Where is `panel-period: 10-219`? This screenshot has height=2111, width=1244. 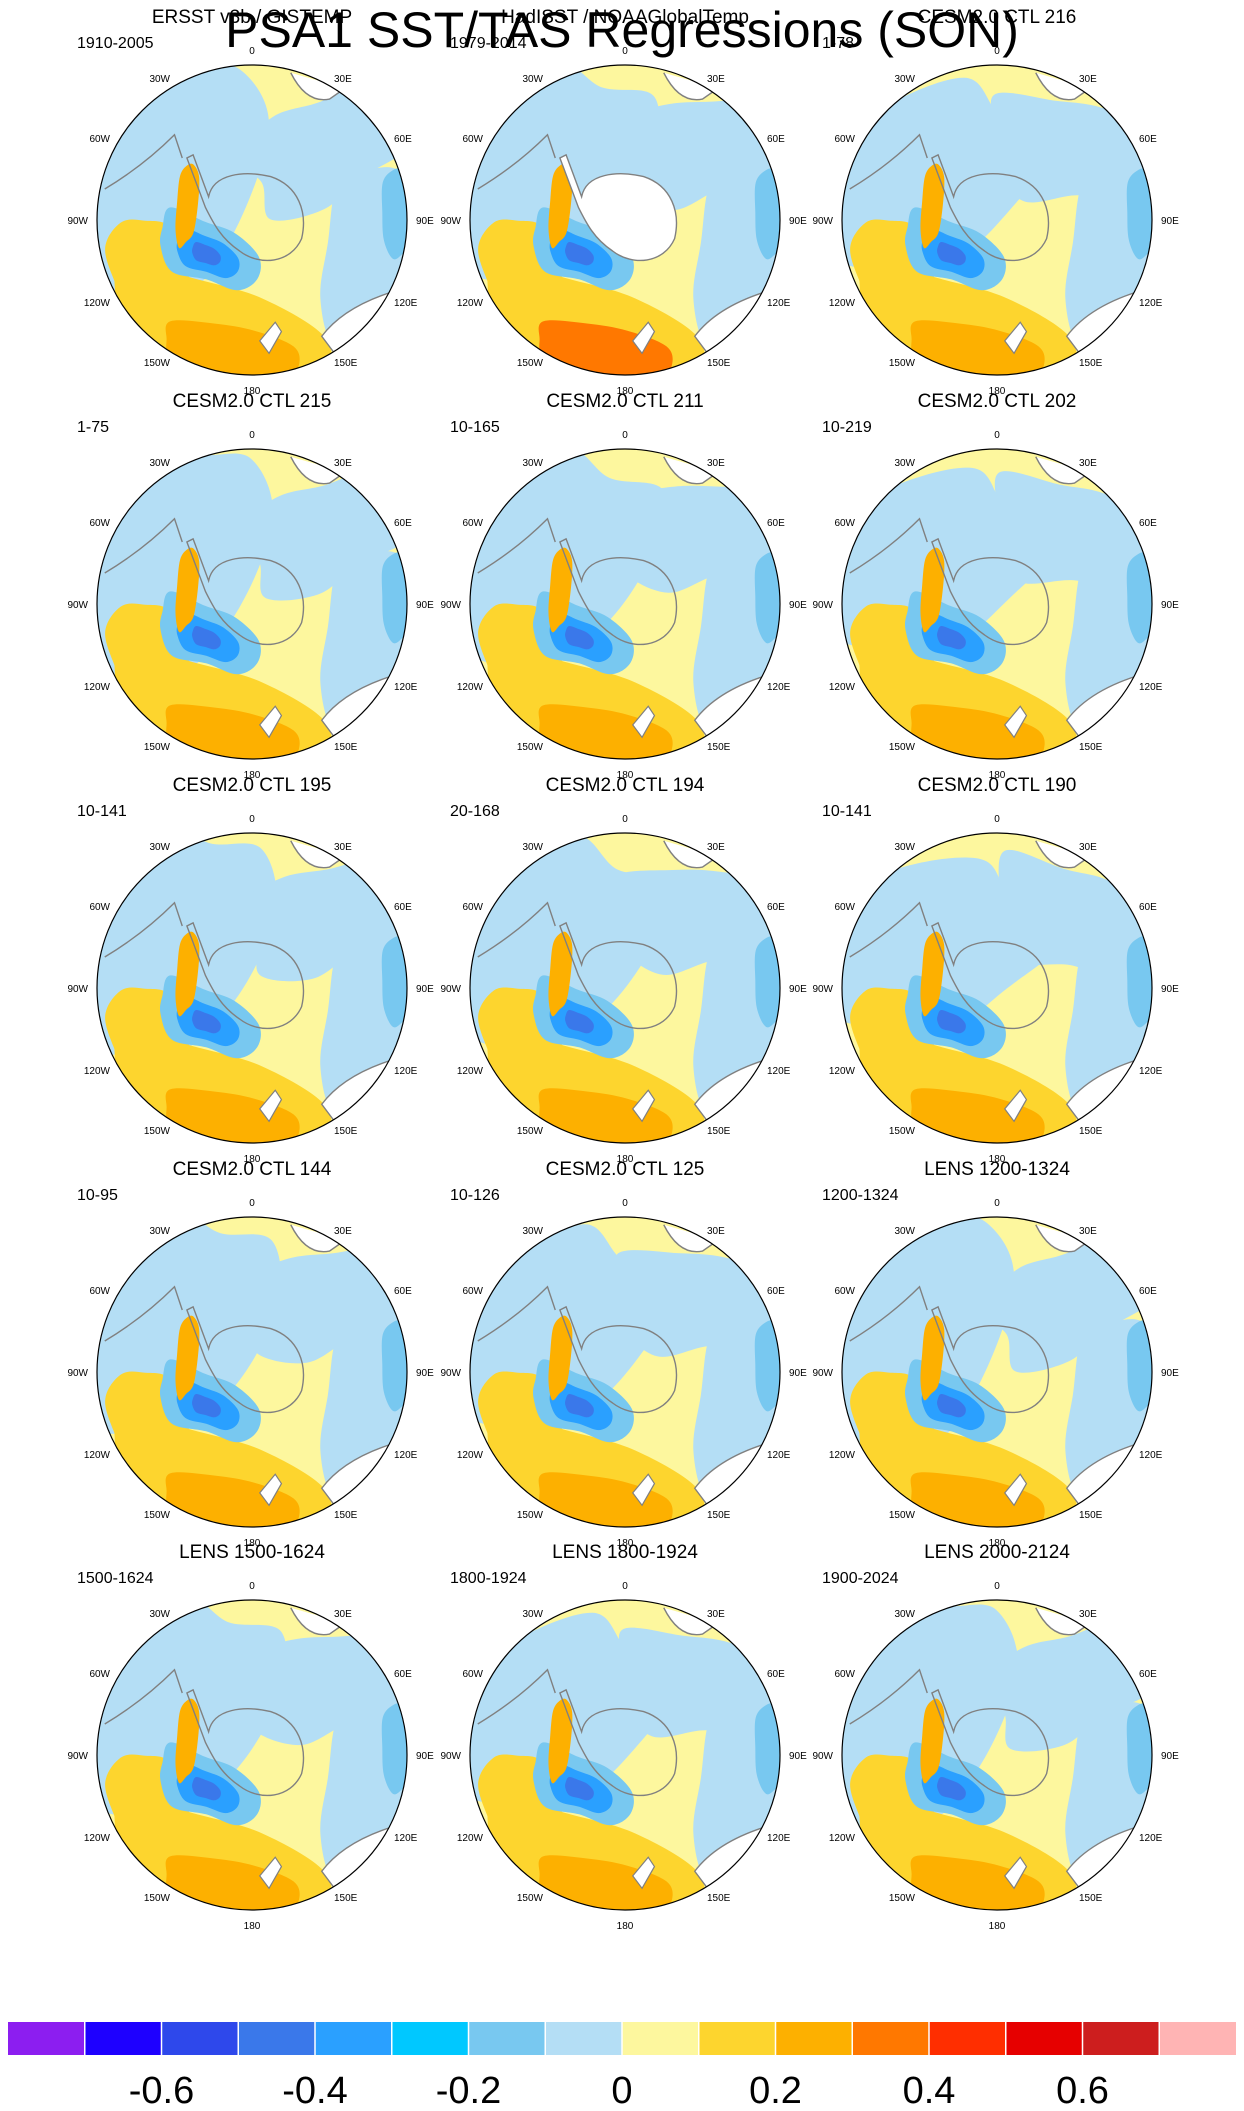 panel-period: 10-219 is located at coordinates (847, 427).